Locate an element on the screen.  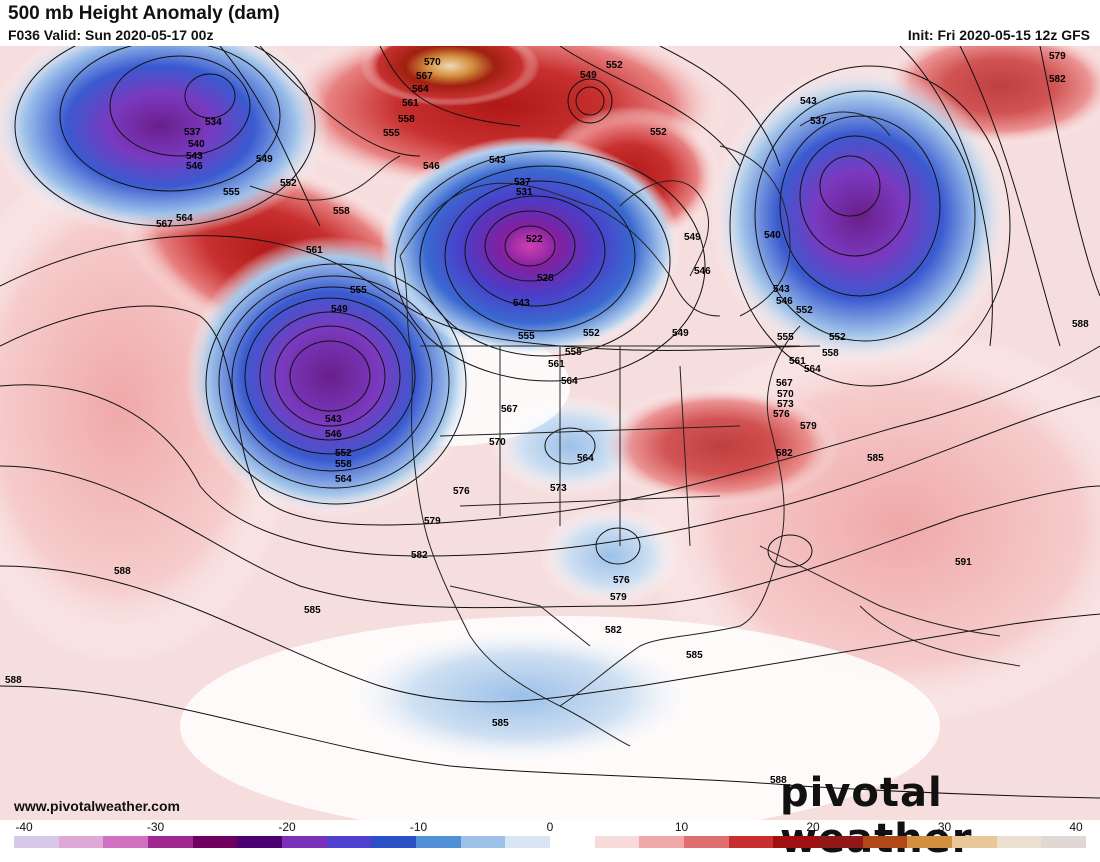
colorbar: -40 -30 -20 -10 0 10 20 30 40 is located at coordinates (550, 835).